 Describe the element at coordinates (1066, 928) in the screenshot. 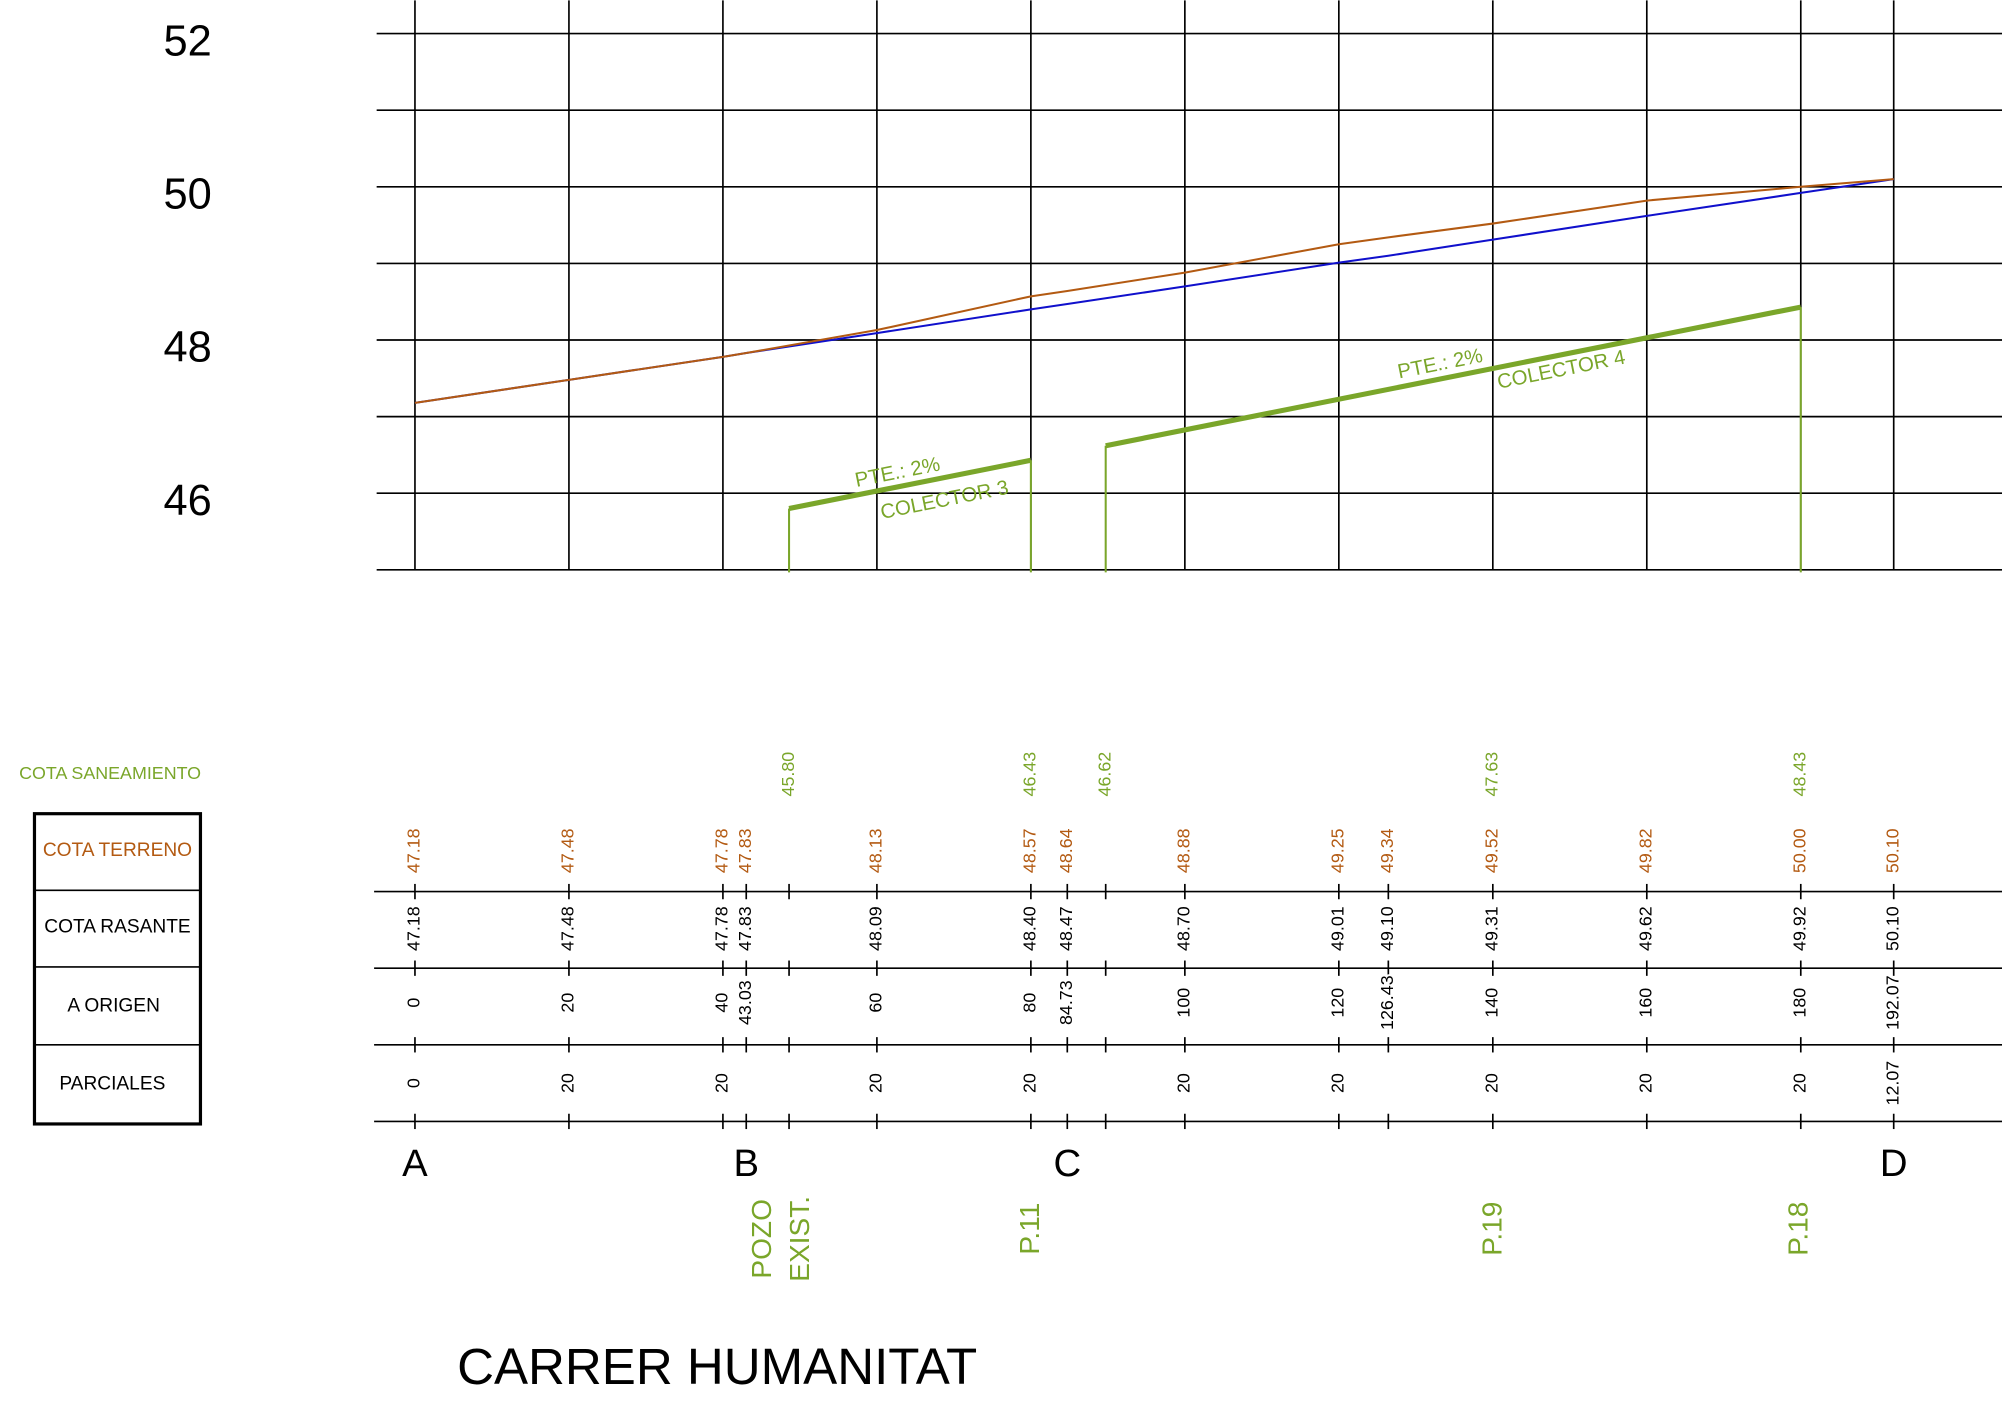

I see `column-rasante: 48.47` at that location.